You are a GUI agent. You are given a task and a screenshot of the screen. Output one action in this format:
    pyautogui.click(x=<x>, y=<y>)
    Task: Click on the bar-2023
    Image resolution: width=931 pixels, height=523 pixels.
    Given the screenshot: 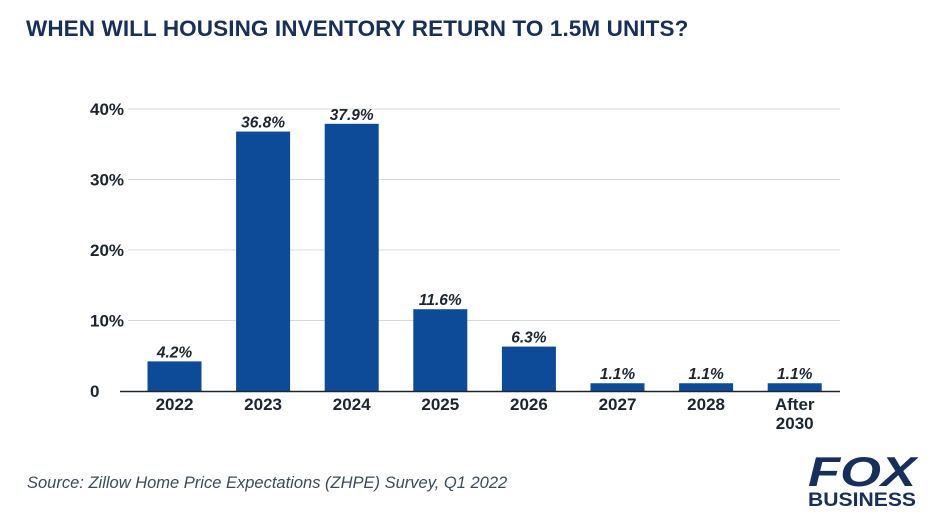 What is the action you would take?
    pyautogui.click(x=263, y=261)
    